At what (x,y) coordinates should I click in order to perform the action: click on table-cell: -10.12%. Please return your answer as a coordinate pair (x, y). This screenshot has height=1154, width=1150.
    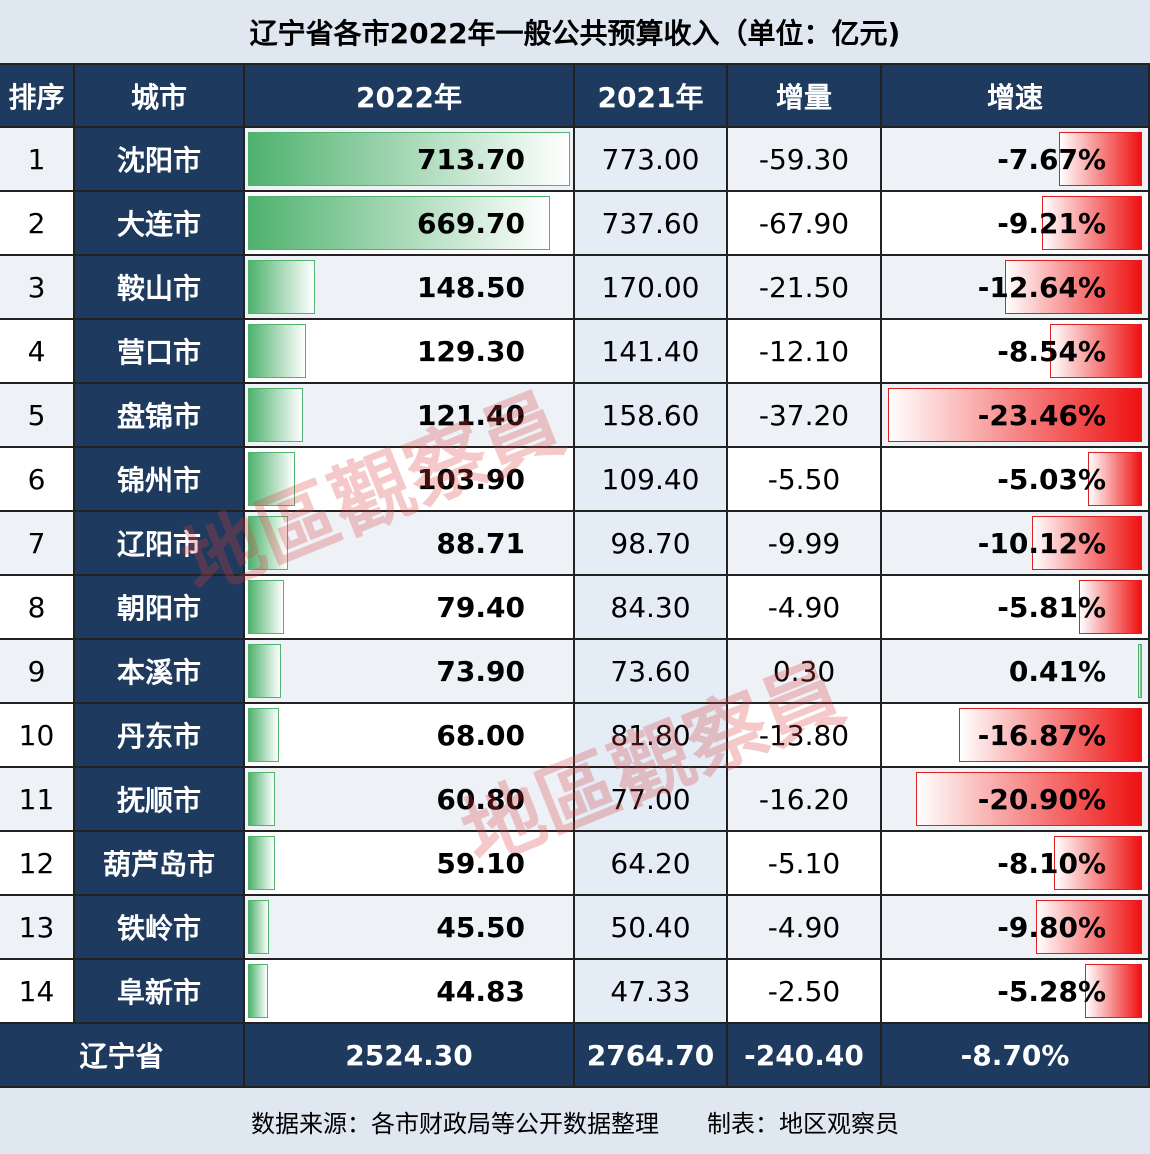
    Looking at the image, I should click on (1016, 544).